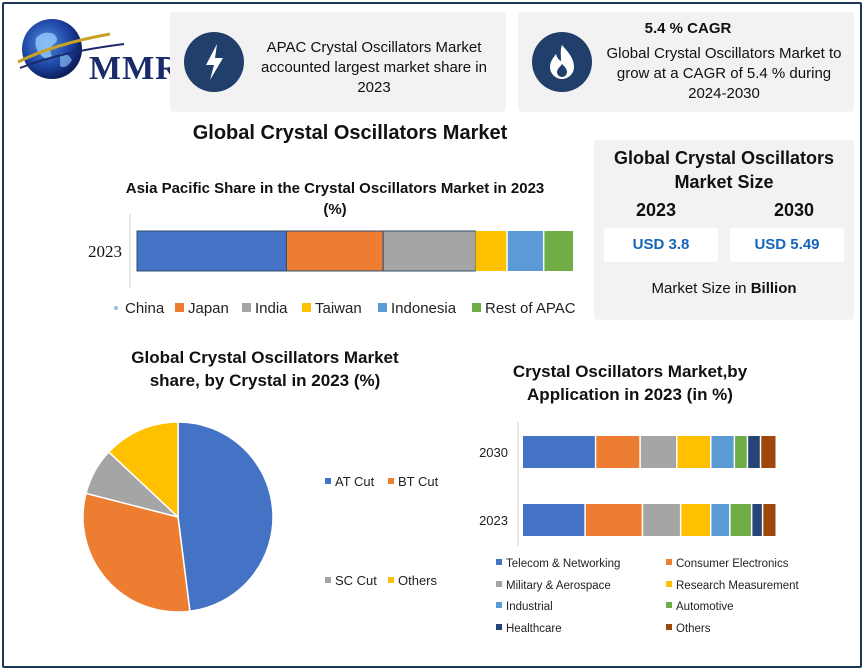  What do you see at coordinates (356, 580) in the screenshot?
I see `legend-label: SC Cut` at bounding box center [356, 580].